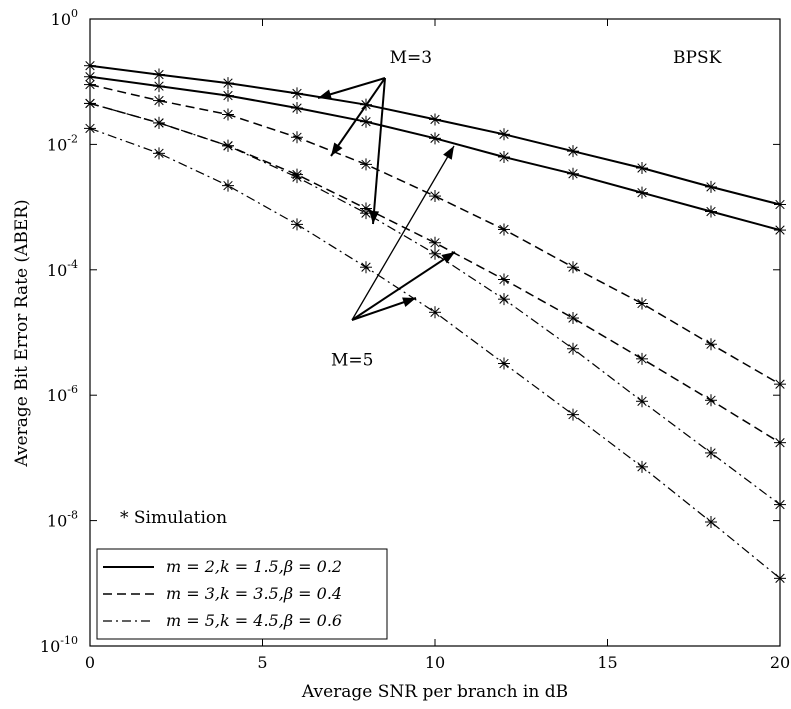 Image resolution: width=791 pixels, height=709 pixels. I want to click on arrow-m5-dashed-head, so click(448, 258).